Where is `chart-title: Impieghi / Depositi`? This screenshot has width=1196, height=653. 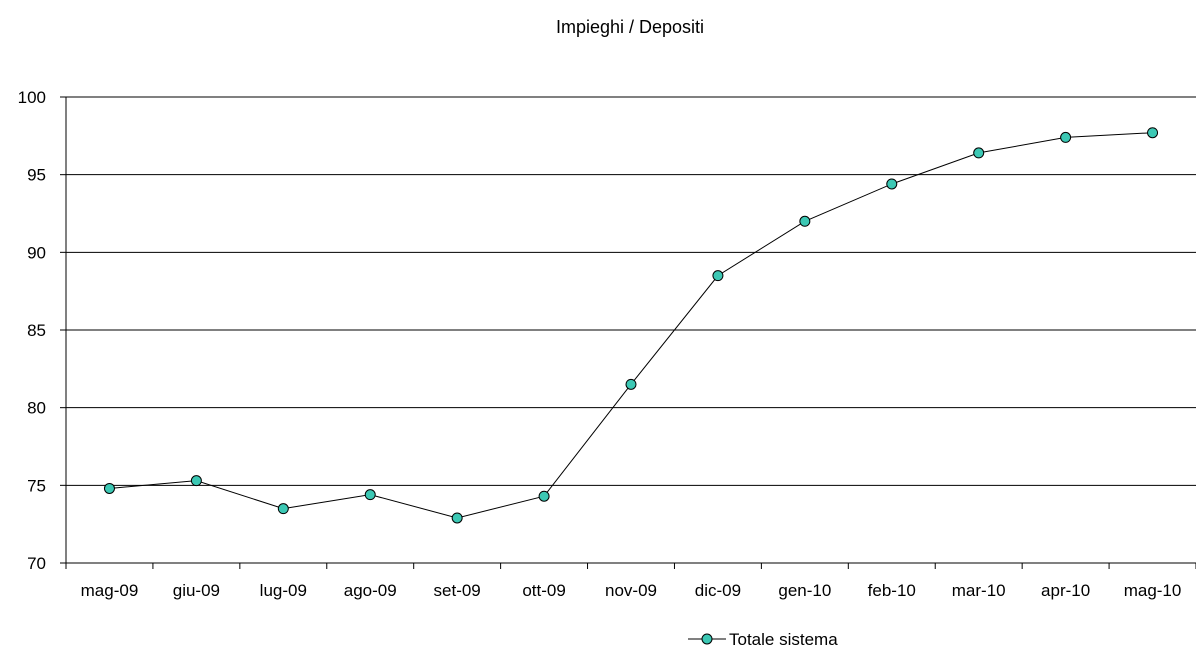 chart-title: Impieghi / Depositi is located at coordinates (630, 27).